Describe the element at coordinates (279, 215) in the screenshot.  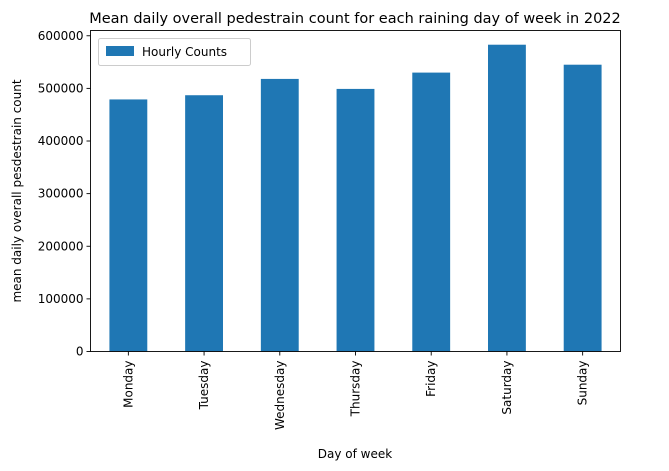
I see `bar-wednesday` at that location.